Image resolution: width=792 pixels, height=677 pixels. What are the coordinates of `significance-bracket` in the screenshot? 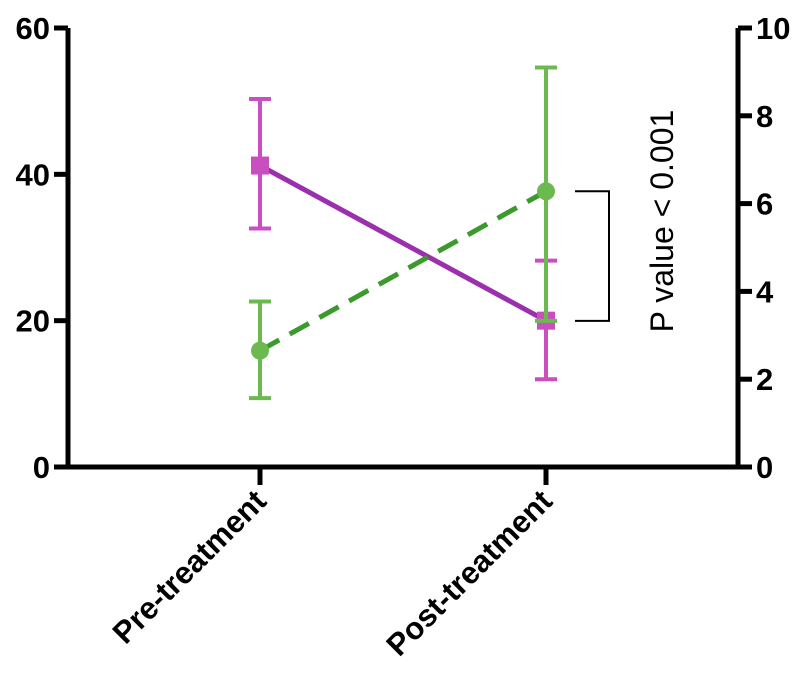 It's located at (592, 256).